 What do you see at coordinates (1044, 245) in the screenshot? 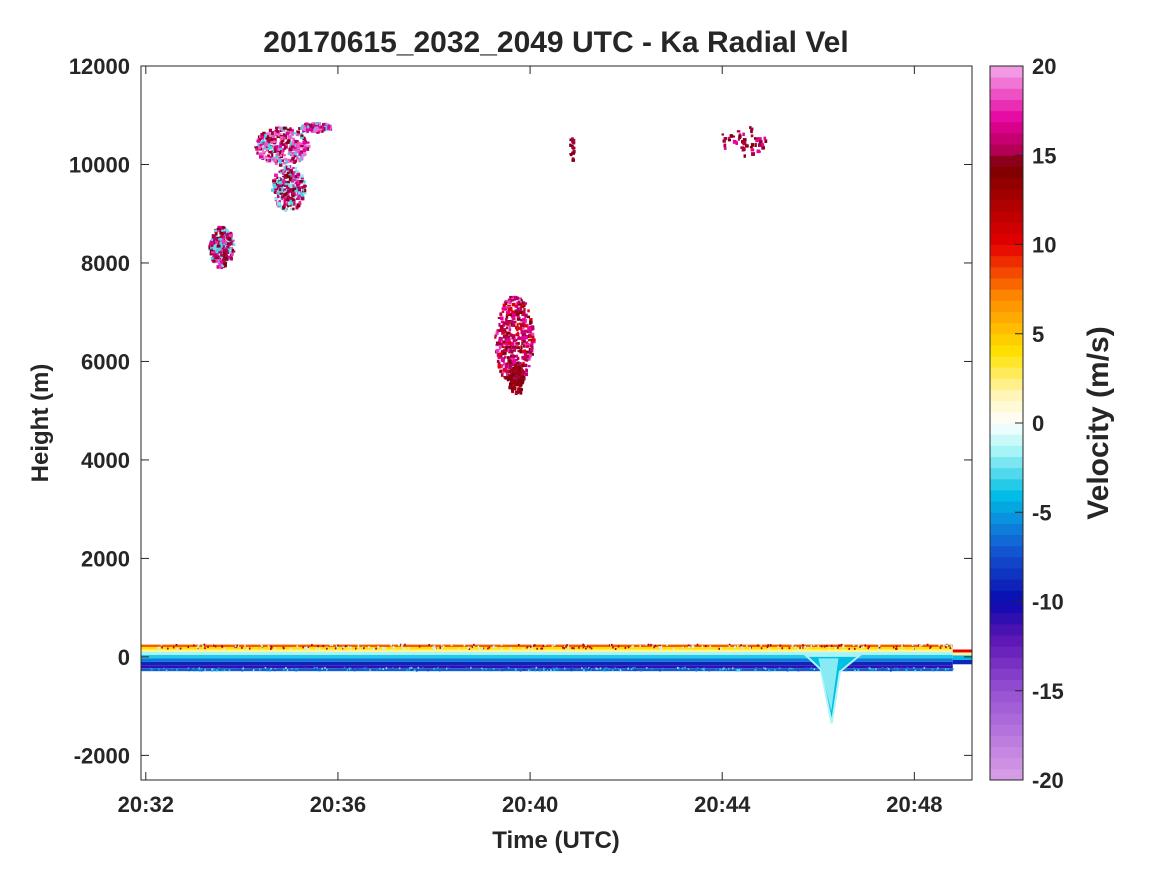
I see `colorbar-tick-label: 10` at bounding box center [1044, 245].